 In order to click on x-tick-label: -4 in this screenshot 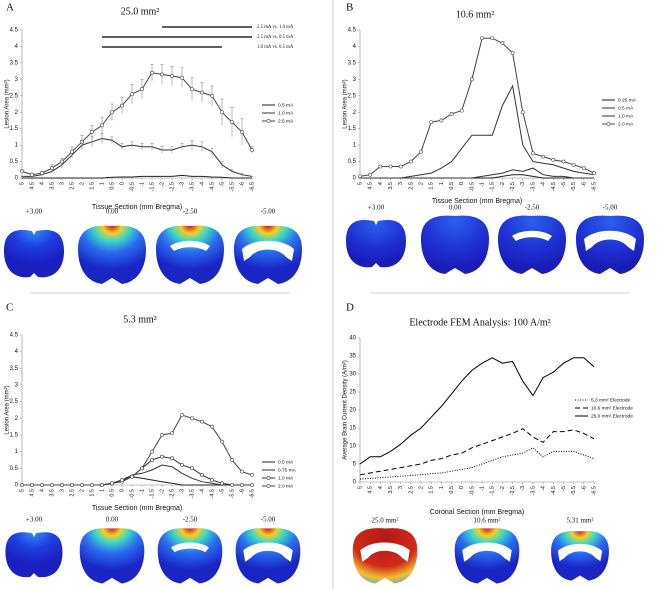, I will do `click(544, 488)`.